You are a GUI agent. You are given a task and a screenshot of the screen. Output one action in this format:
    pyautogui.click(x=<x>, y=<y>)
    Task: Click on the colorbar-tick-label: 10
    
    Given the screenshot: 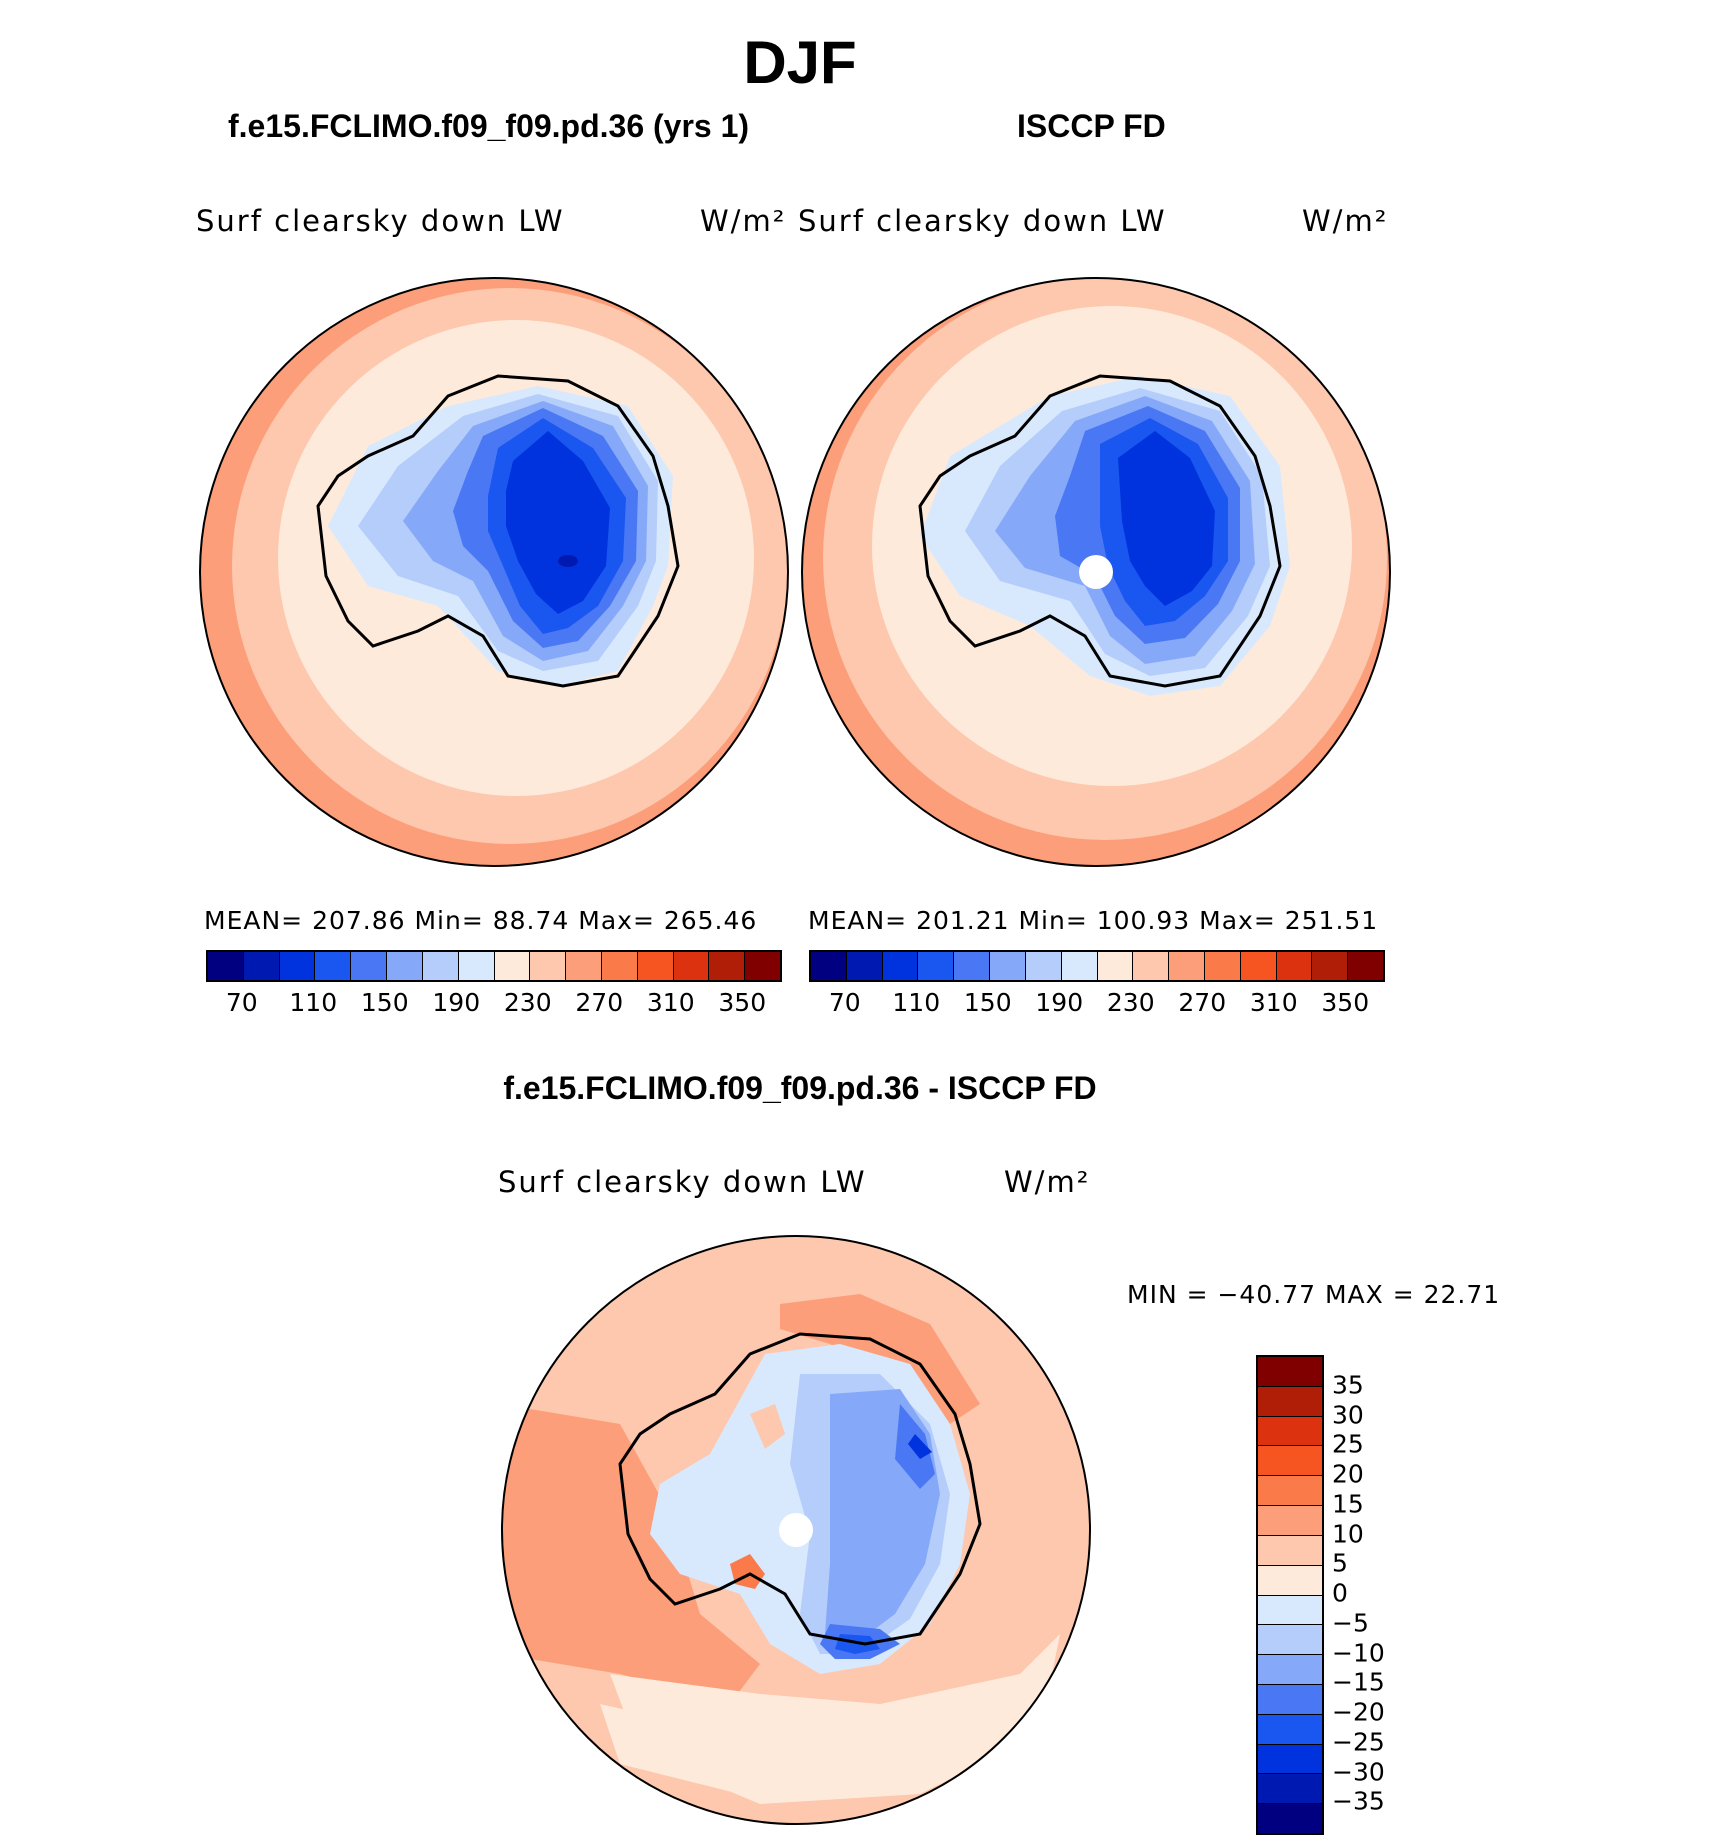 What is the action you would take?
    pyautogui.click(x=1348, y=1533)
    